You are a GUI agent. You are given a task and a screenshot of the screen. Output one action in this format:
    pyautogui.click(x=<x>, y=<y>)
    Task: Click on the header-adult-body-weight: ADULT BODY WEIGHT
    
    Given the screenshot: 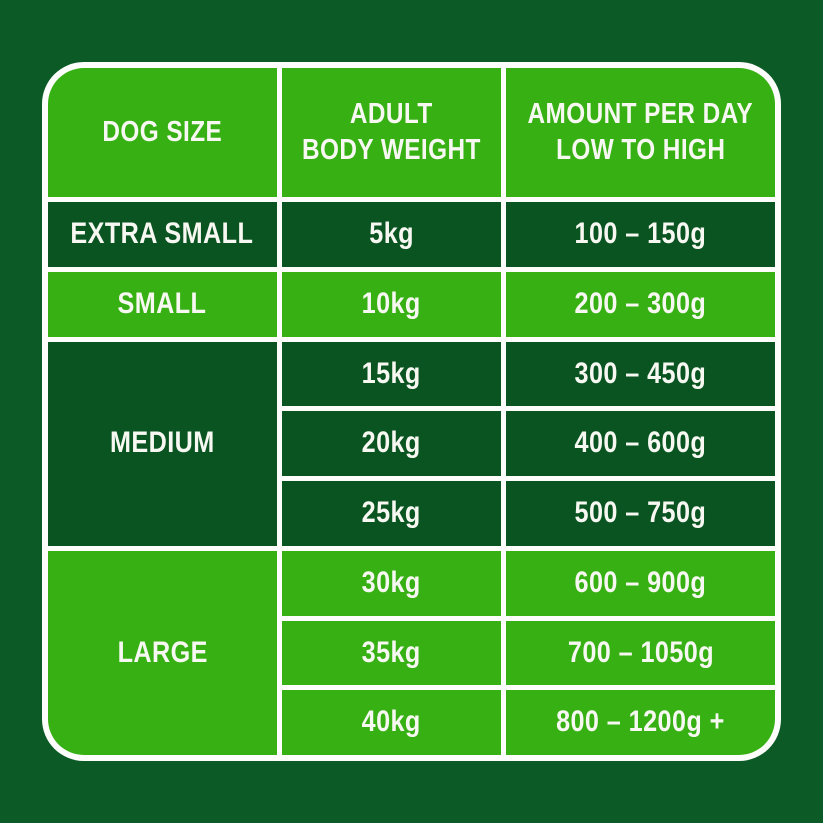 What is the action you would take?
    pyautogui.click(x=391, y=132)
    